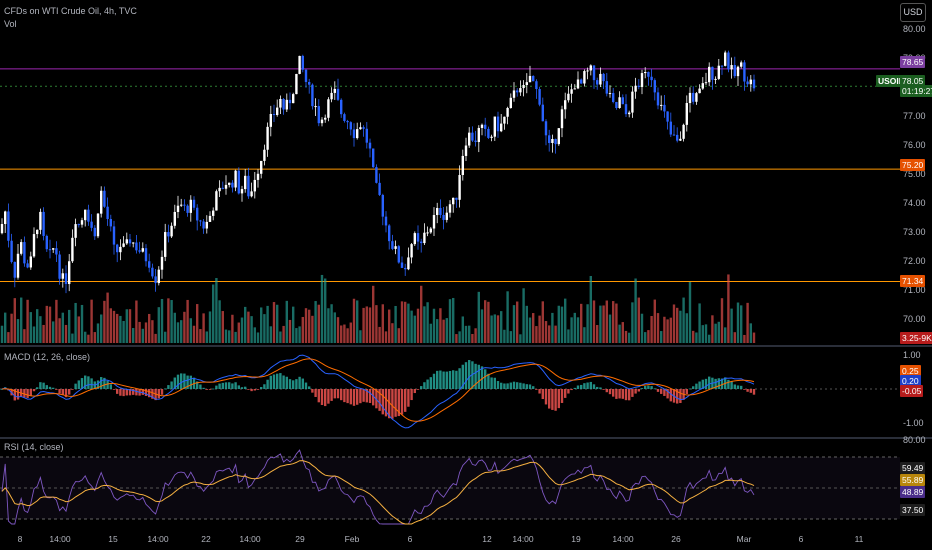  Describe the element at coordinates (466, 438) in the screenshot. I see `pane-separator-rsi` at that location.